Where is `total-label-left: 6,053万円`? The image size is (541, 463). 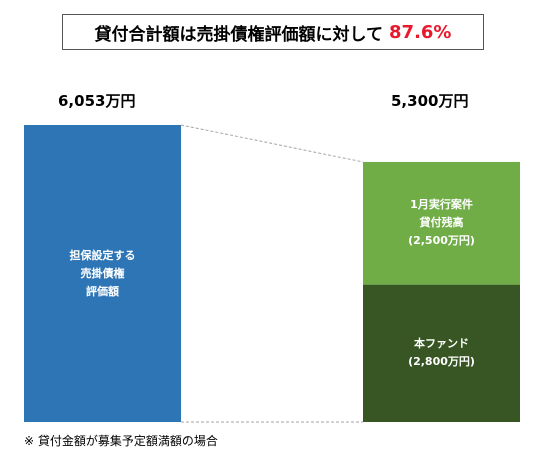
total-label-left: 6,053万円 is located at coordinates (97, 101).